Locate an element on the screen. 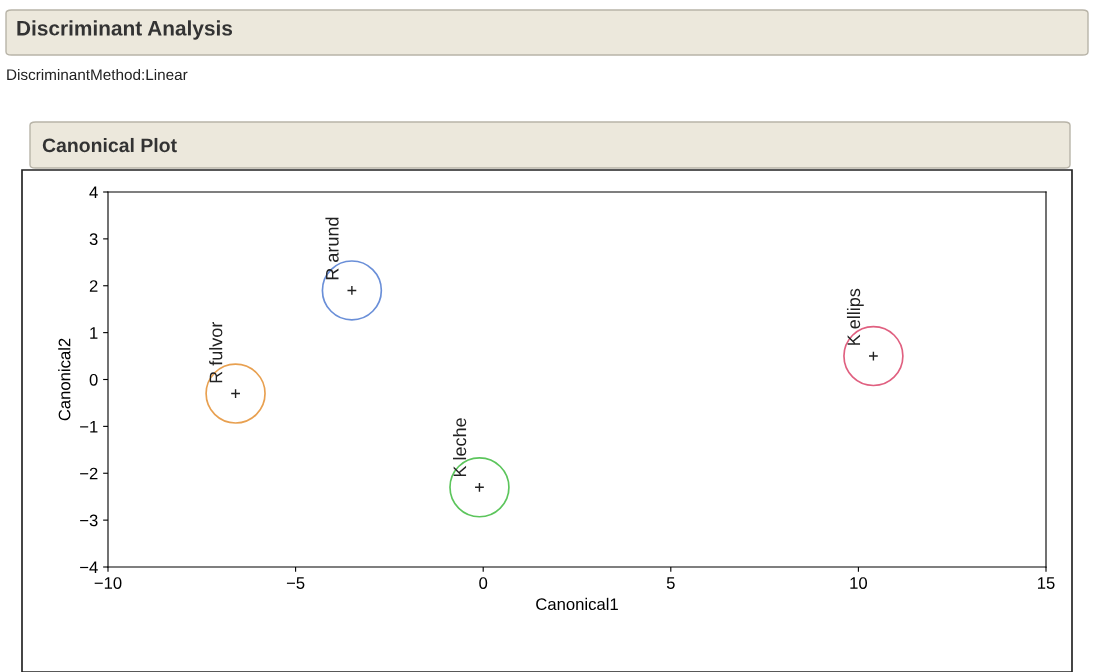 This screenshot has height=672, width=1109. chart-subtitle: DiscriminantMethod:Linear is located at coordinates (97, 74).